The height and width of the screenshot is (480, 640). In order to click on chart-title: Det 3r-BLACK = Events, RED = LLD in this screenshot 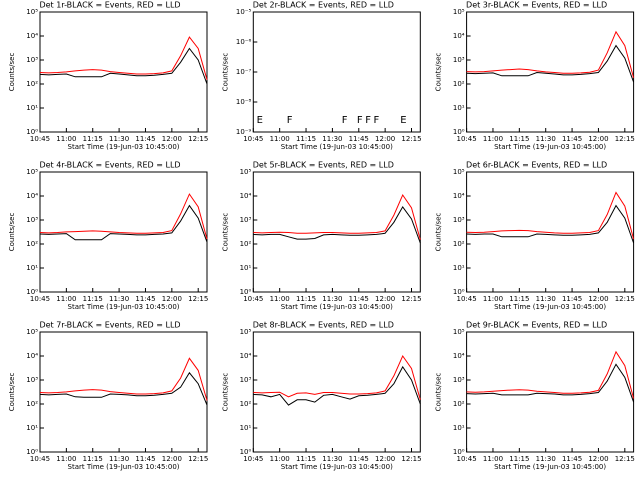, I will do `click(536, 5)`.